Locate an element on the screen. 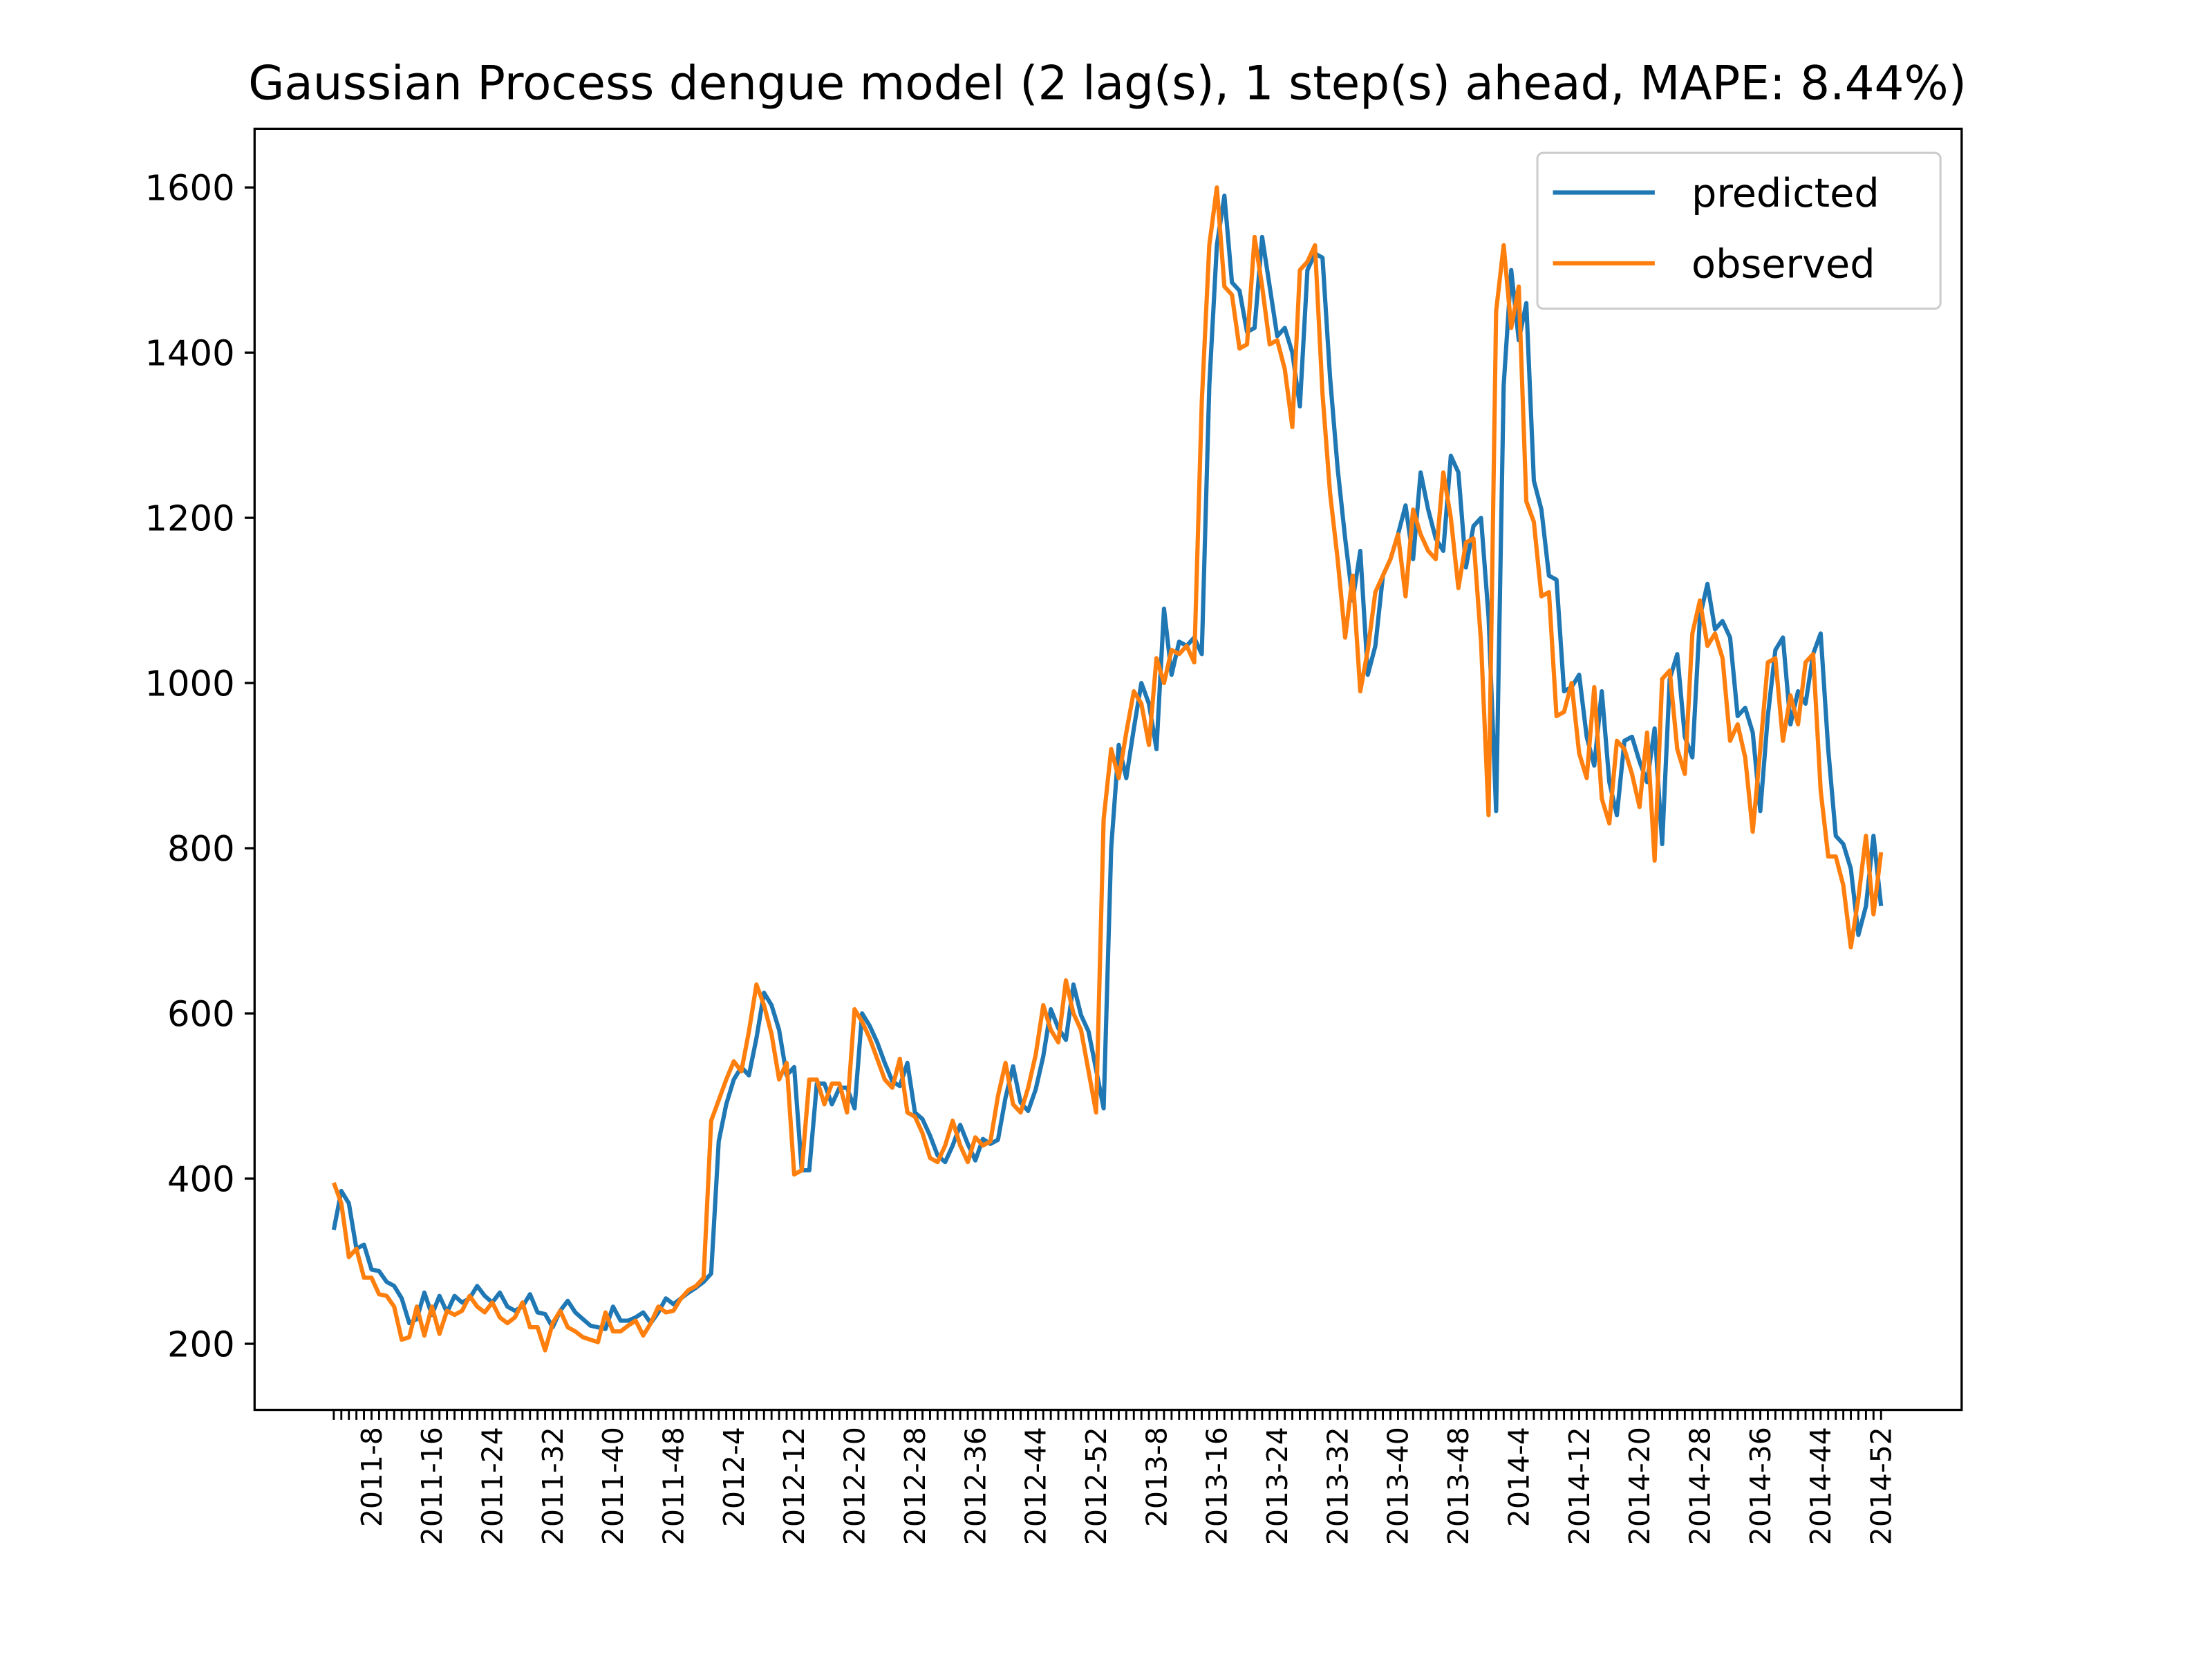  x-tick-label: 2014-28 is located at coordinates (1700, 1486).